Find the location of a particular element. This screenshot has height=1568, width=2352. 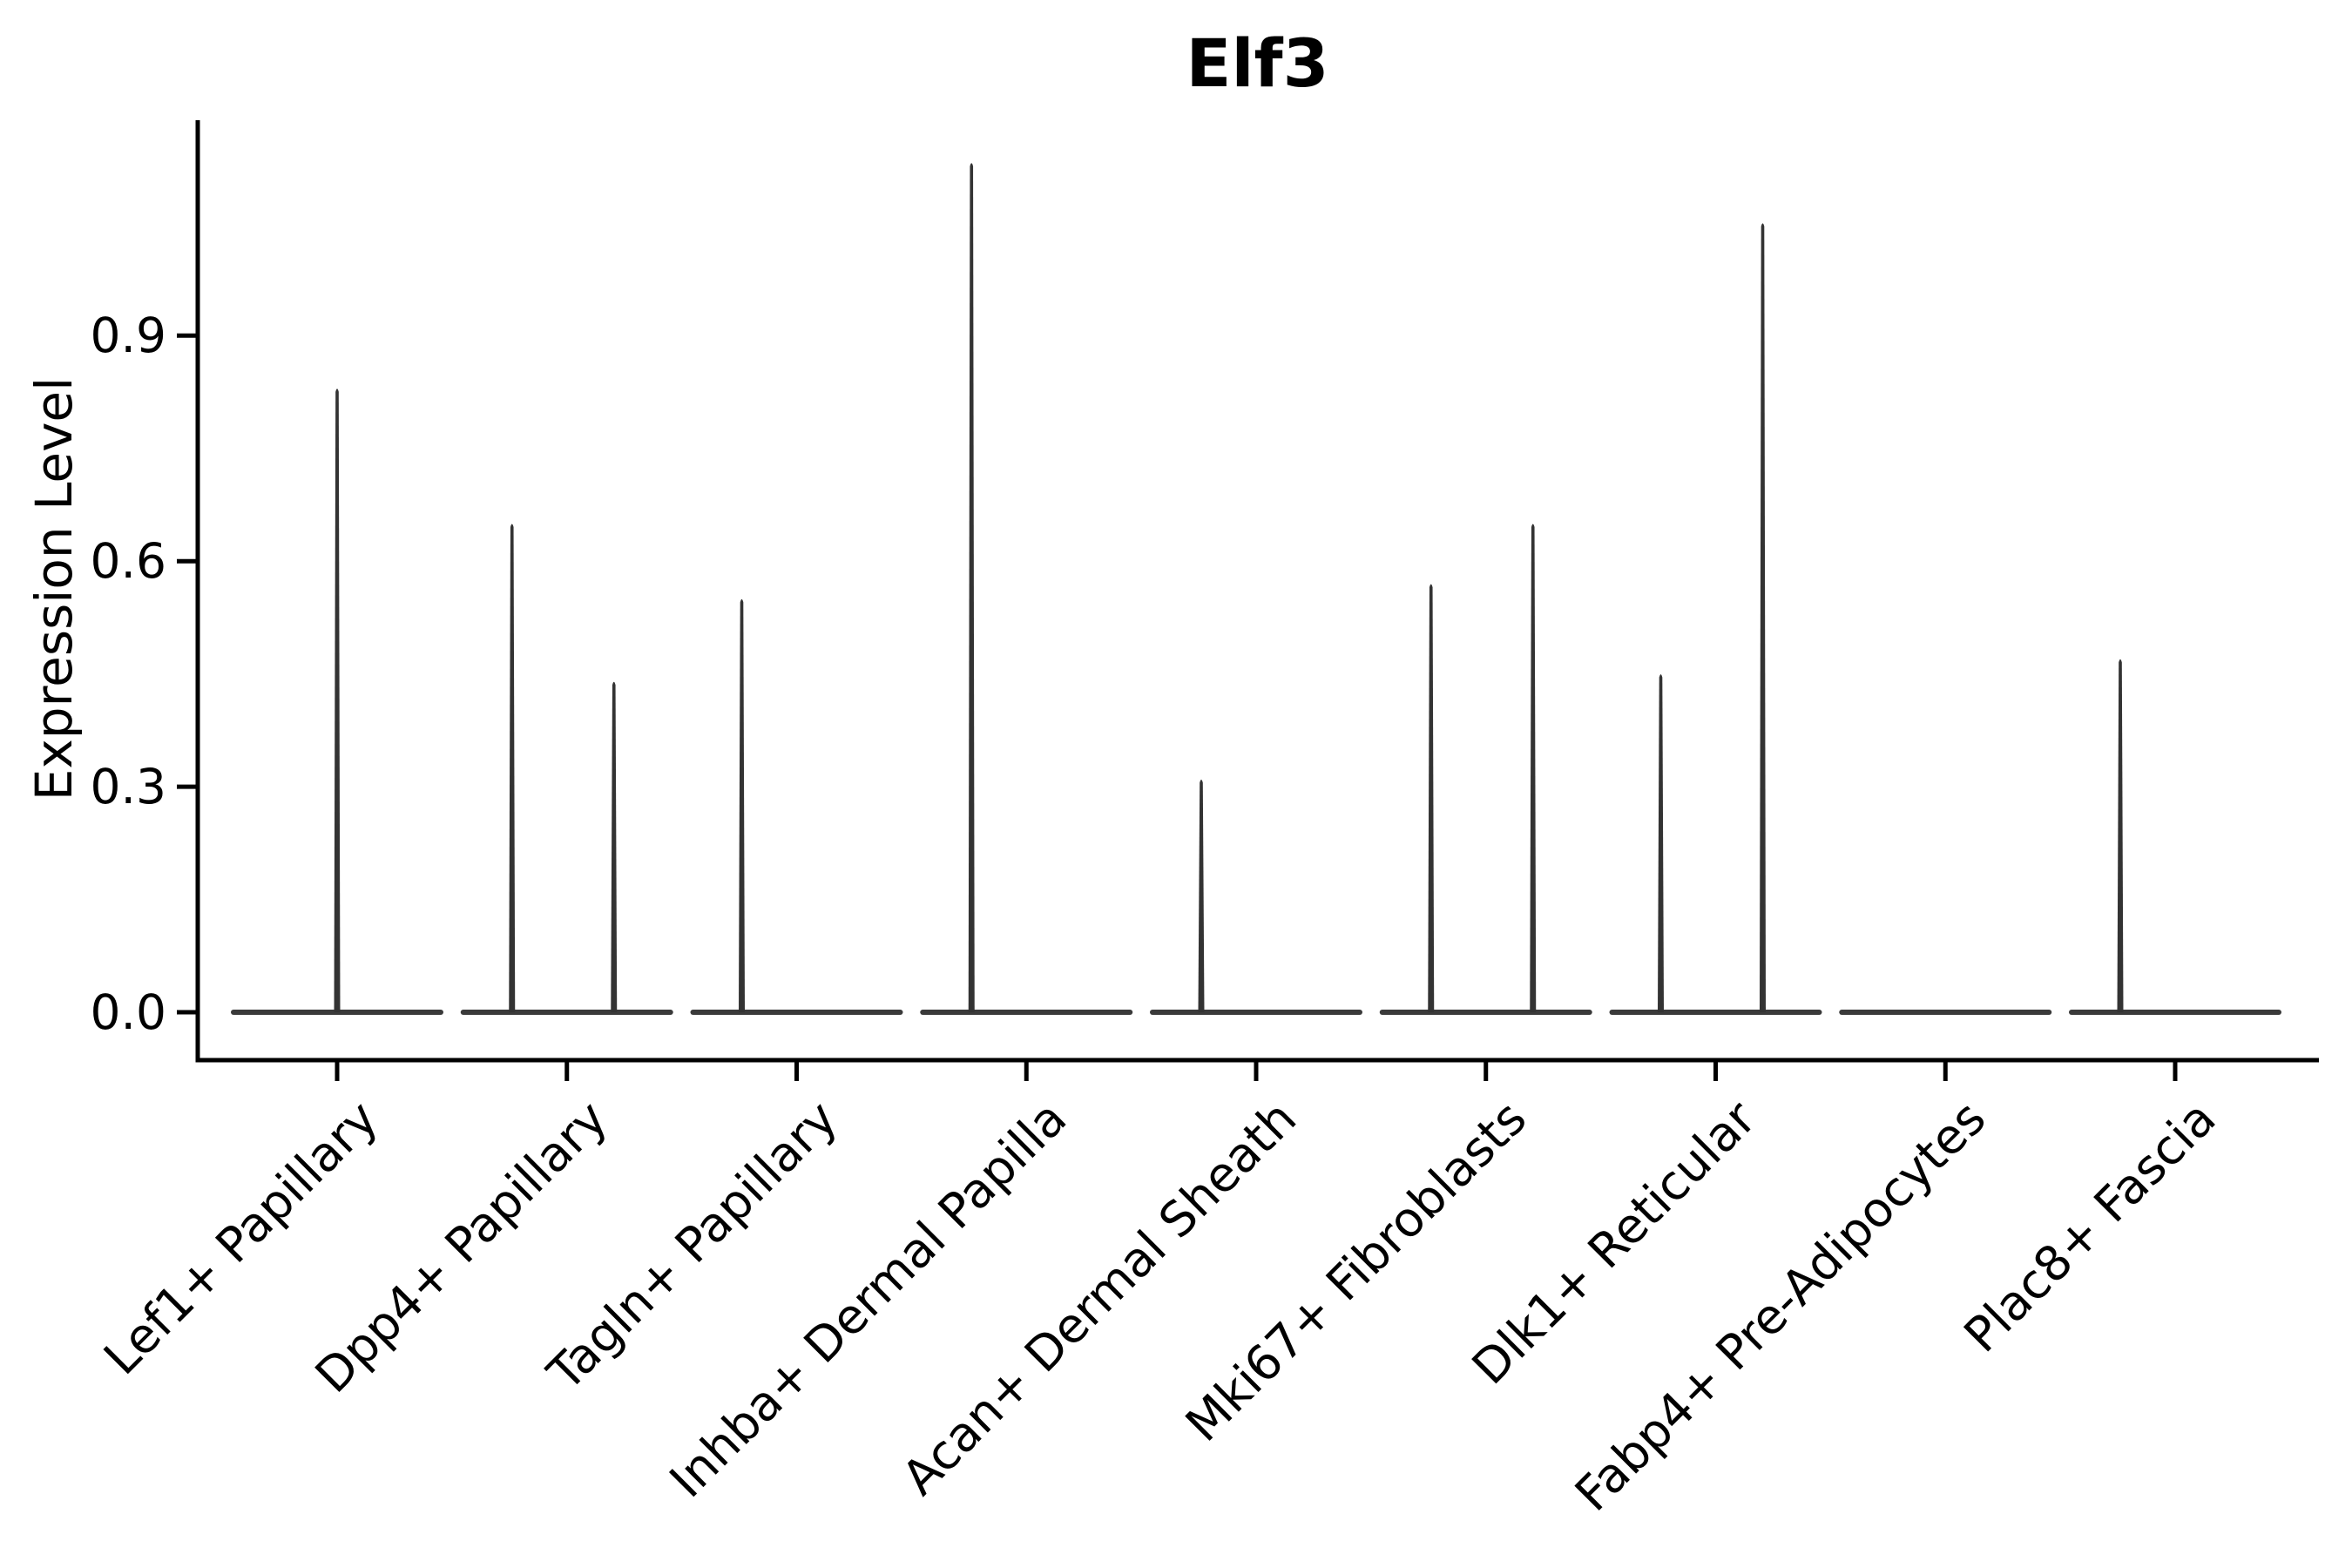

y-tick-label: 0.3 is located at coordinates (128, 787).